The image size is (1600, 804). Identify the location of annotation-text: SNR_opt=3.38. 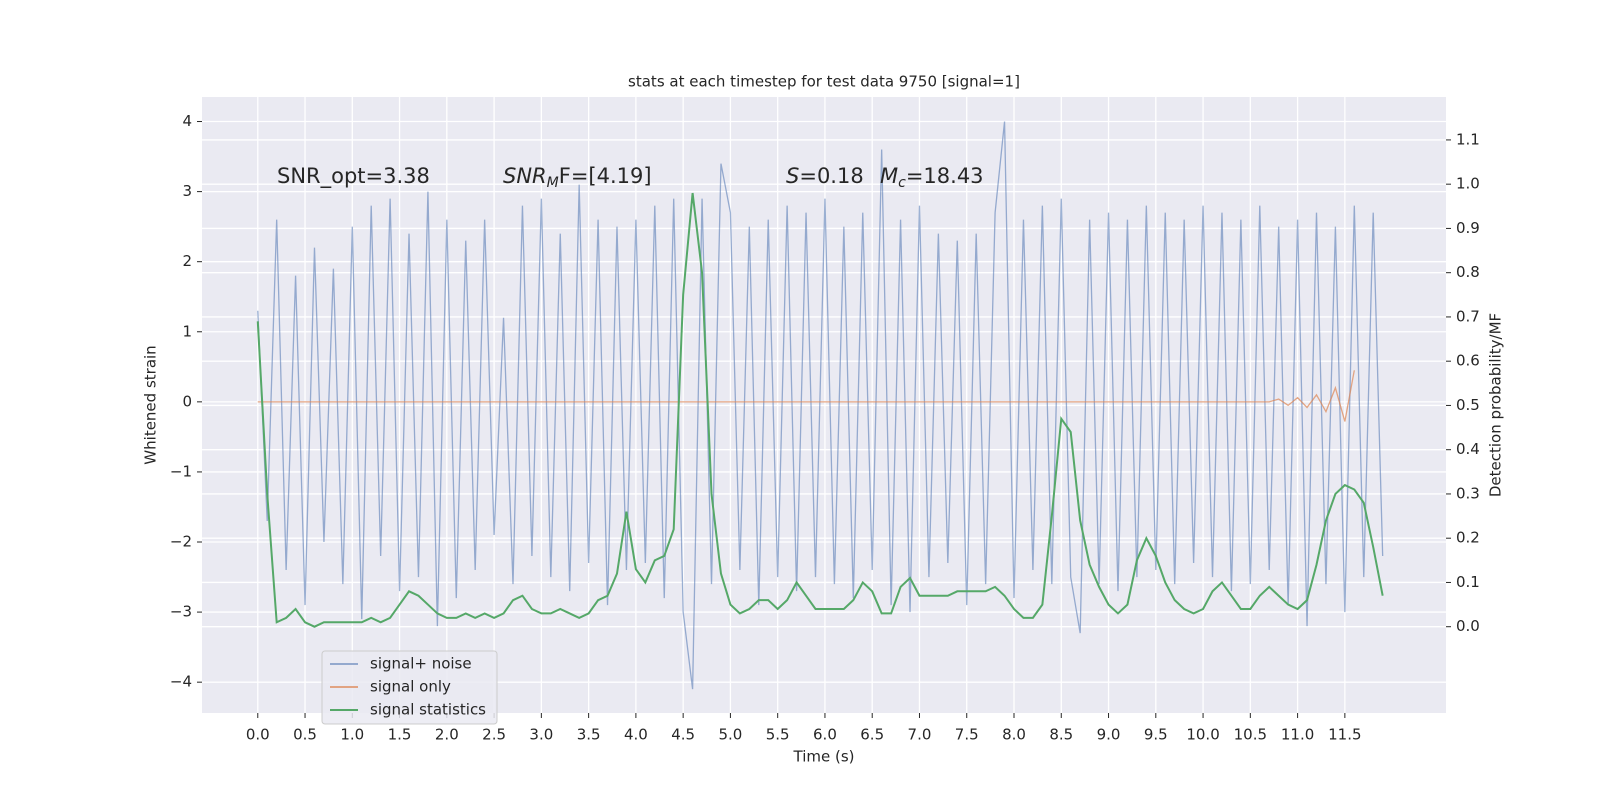
(353, 176).